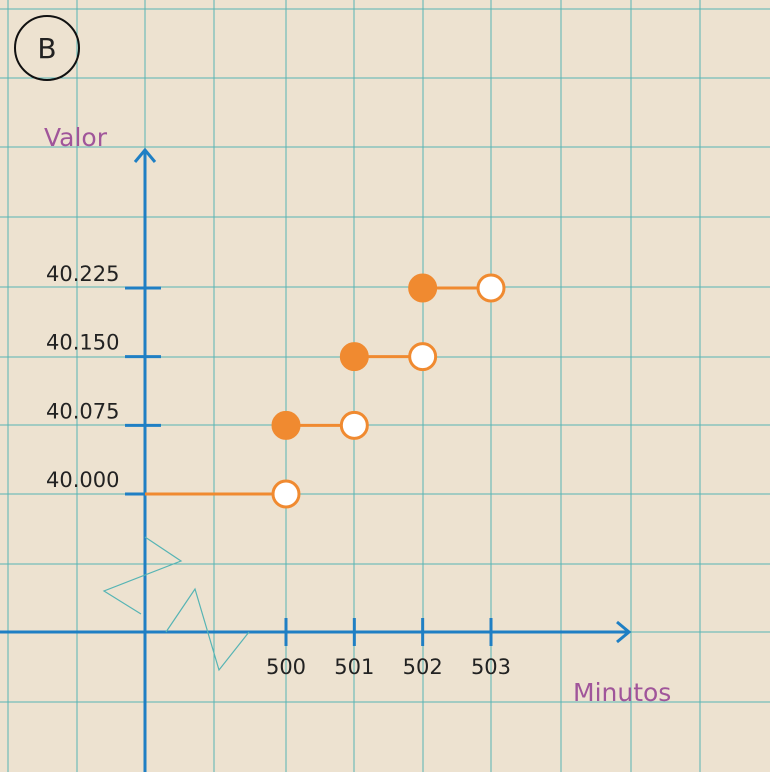  I want to click on y-tick-label: 40.225, so click(82, 274).